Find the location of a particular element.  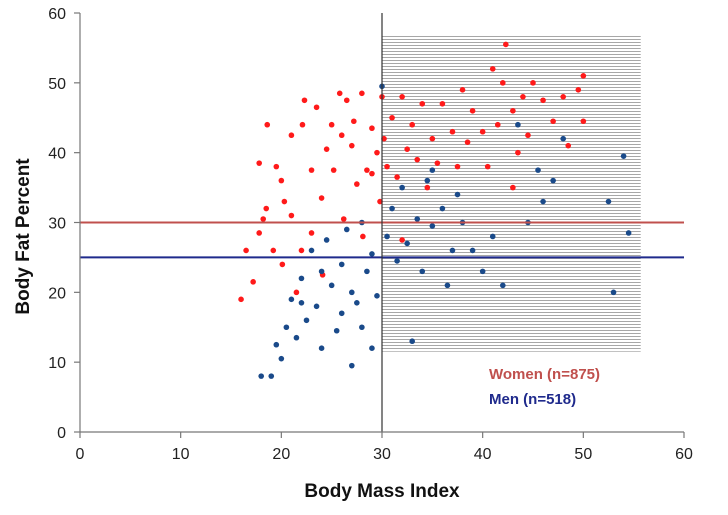

y-axis-ticks: 0 10 20 30 40 50 60 is located at coordinates (64, 224).